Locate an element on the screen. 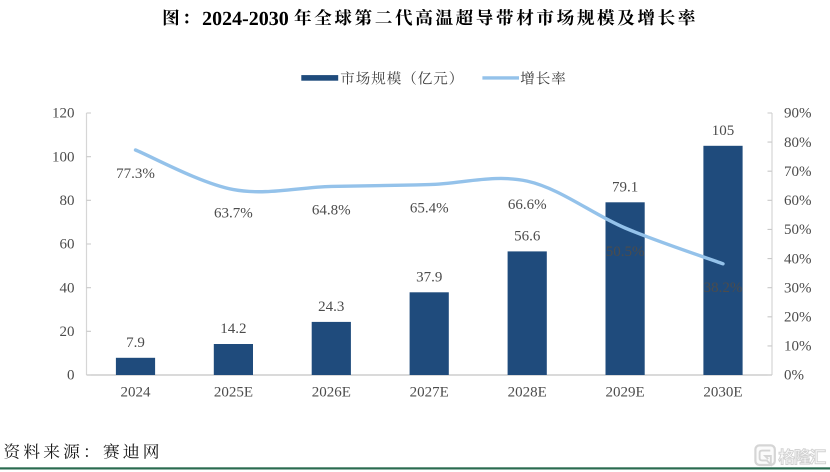 Image resolution: width=830 pixels, height=472 pixels. svg-text: 2028E is located at coordinates (527, 393).